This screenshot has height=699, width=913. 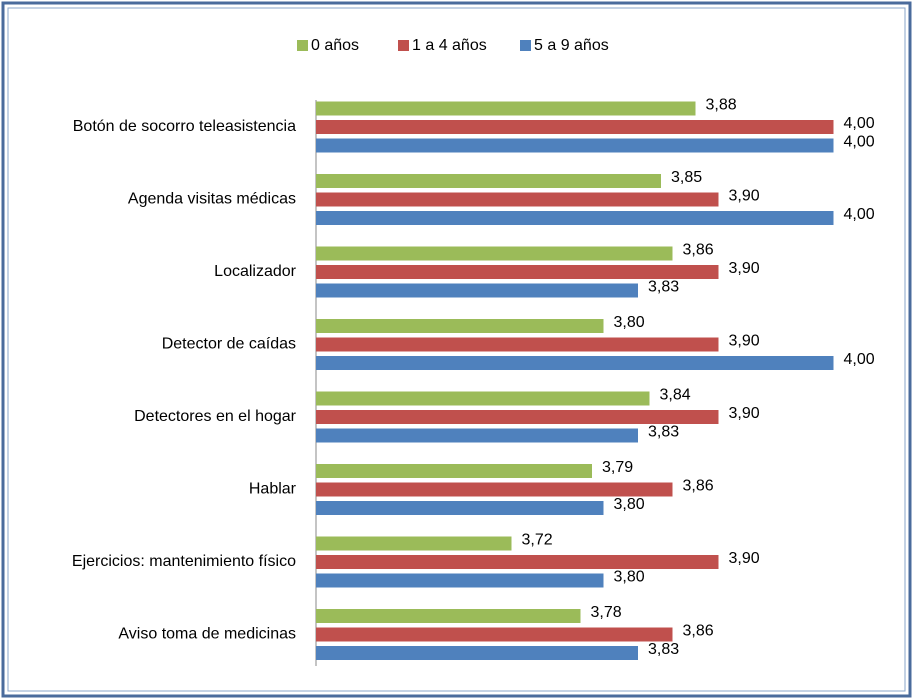 What do you see at coordinates (675, 395) in the screenshot?
I see `value-label: 3,84` at bounding box center [675, 395].